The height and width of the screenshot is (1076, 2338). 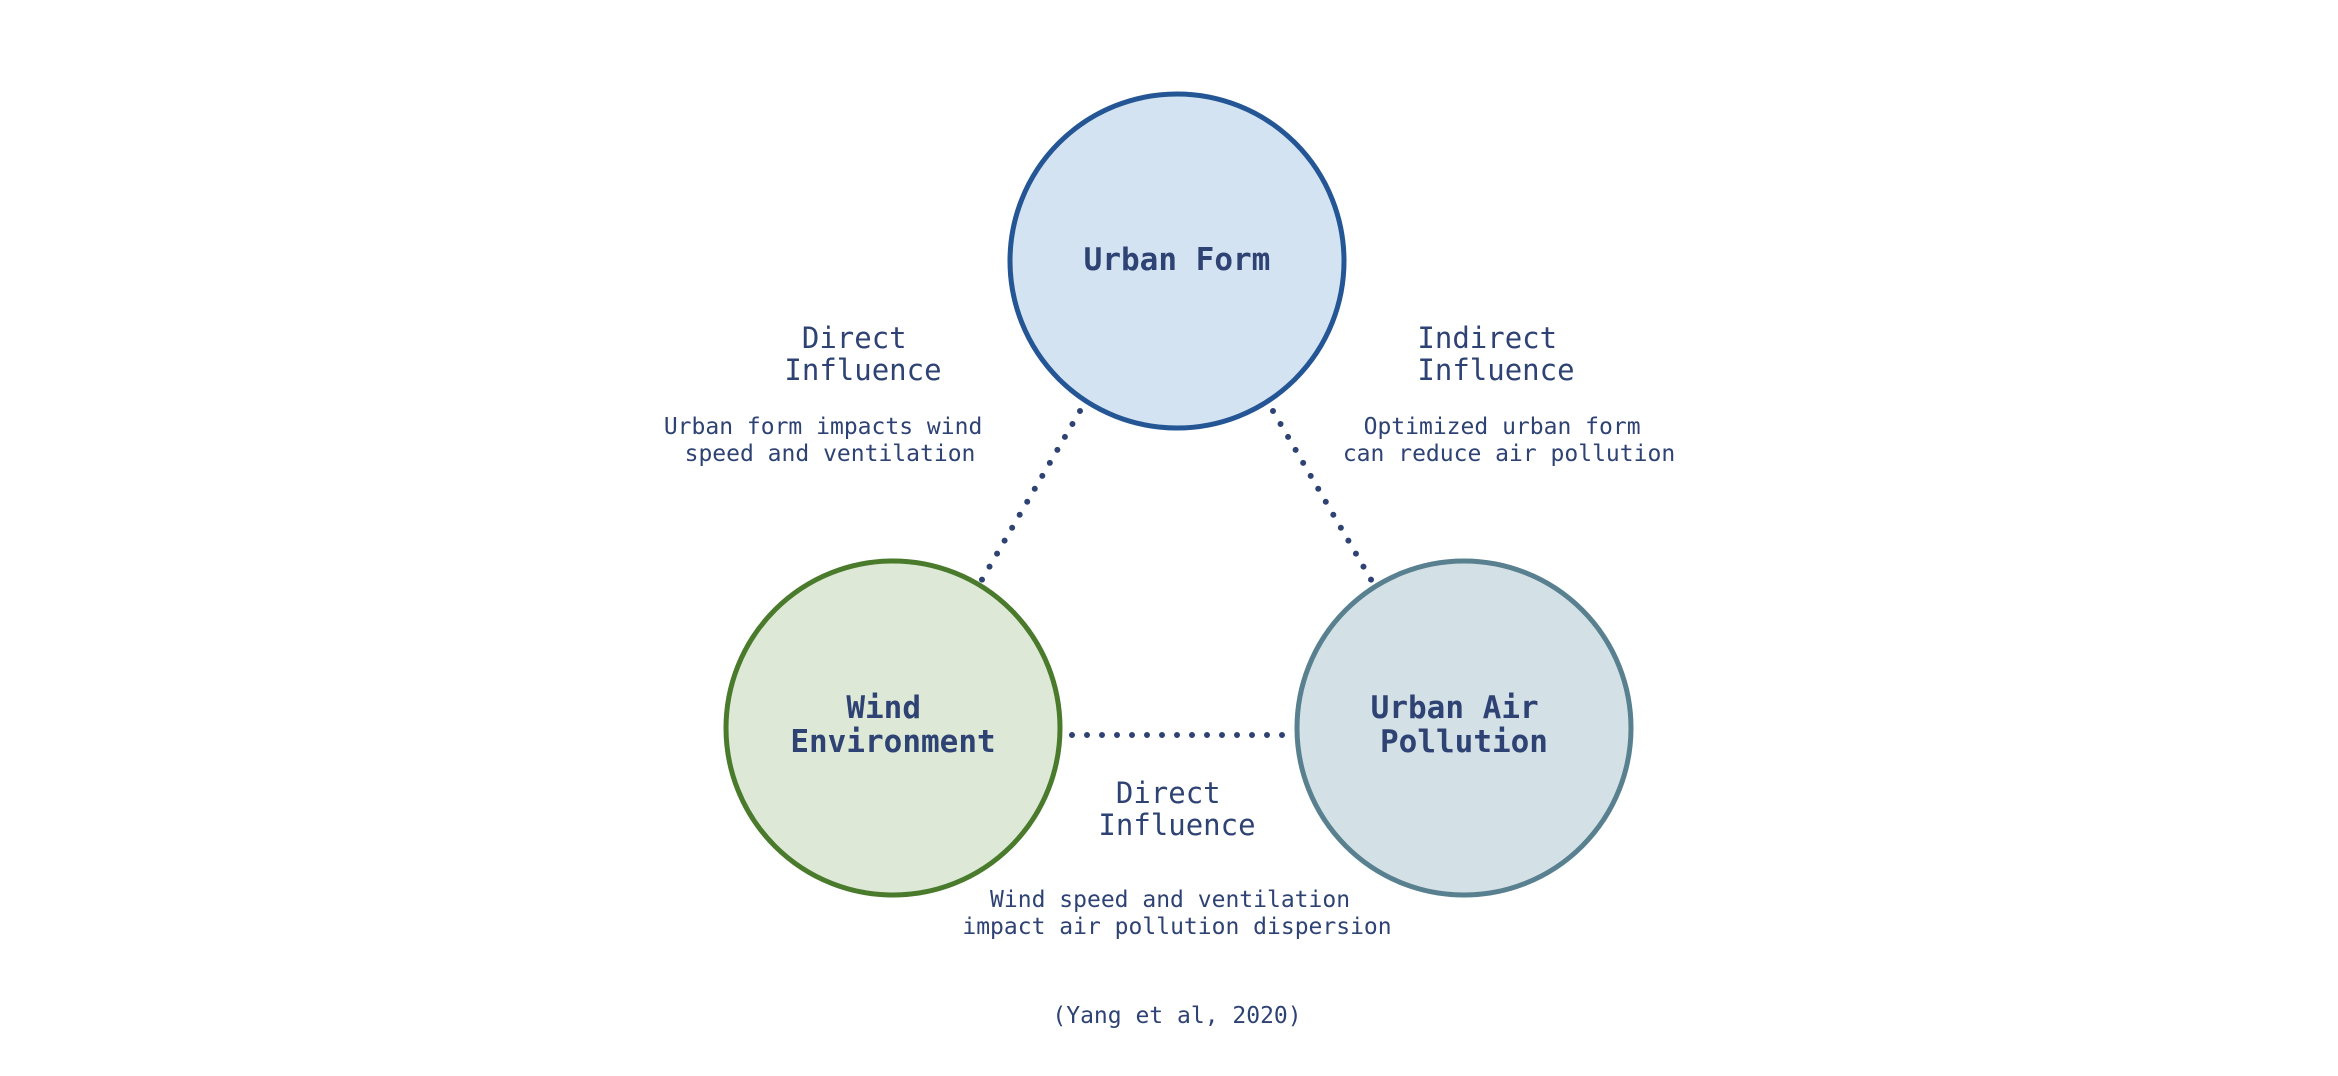 What do you see at coordinates (1495, 354) in the screenshot?
I see `edge-form-pollution-title: Indirect Influence` at bounding box center [1495, 354].